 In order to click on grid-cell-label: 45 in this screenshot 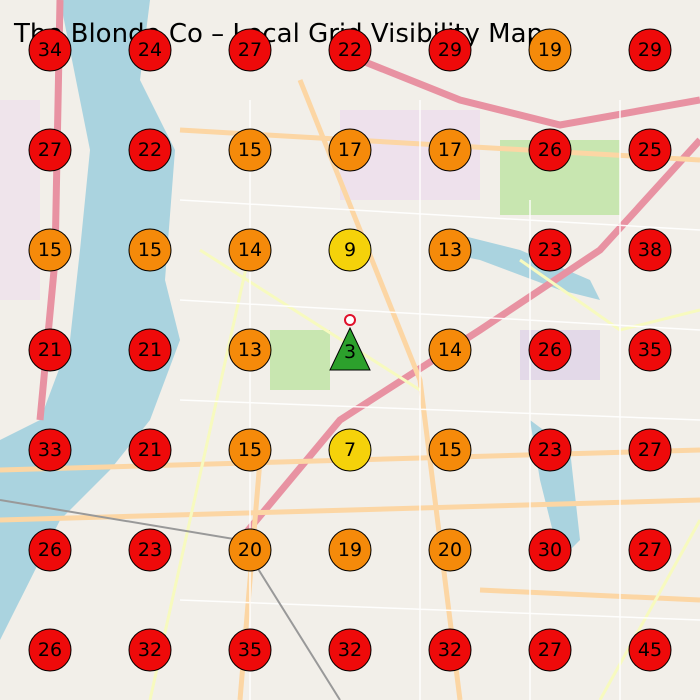, I will do `click(650, 650)`.